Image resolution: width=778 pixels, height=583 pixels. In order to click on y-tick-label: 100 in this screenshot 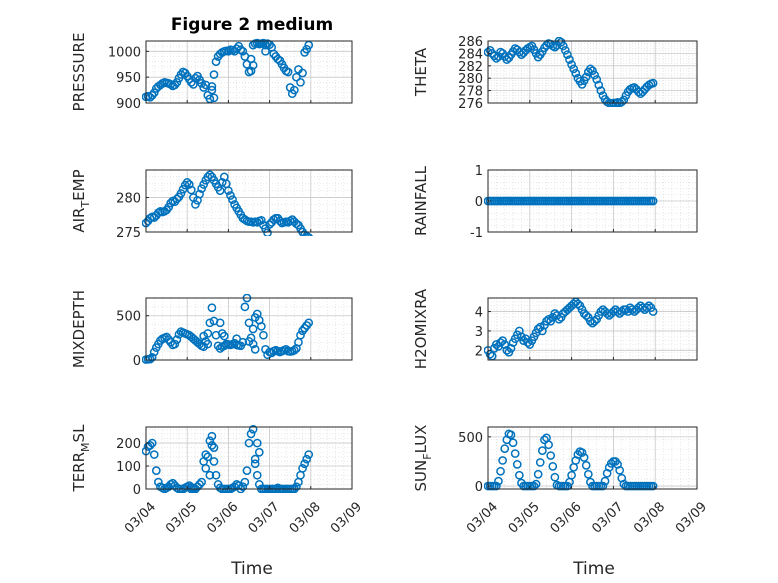, I will do `click(128, 467)`.